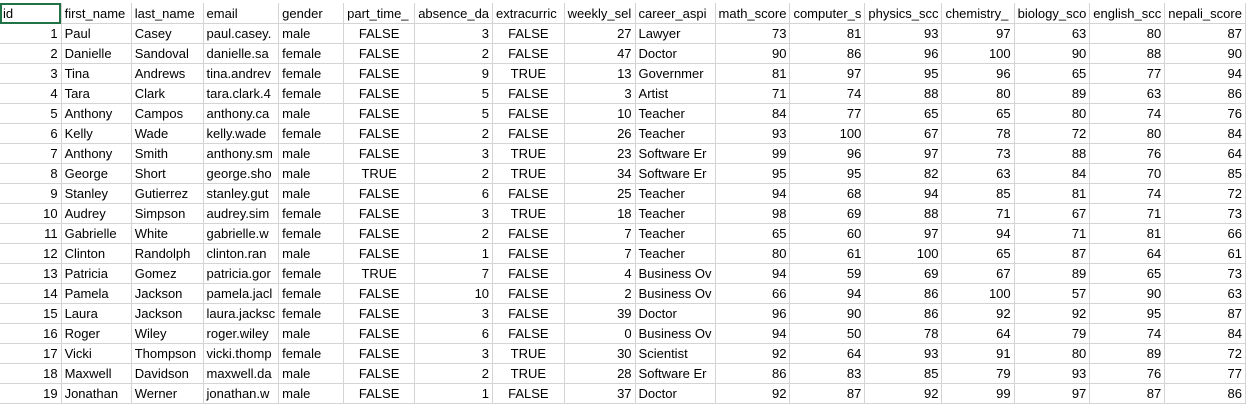  I want to click on data-cell: 11, so click(31, 233).